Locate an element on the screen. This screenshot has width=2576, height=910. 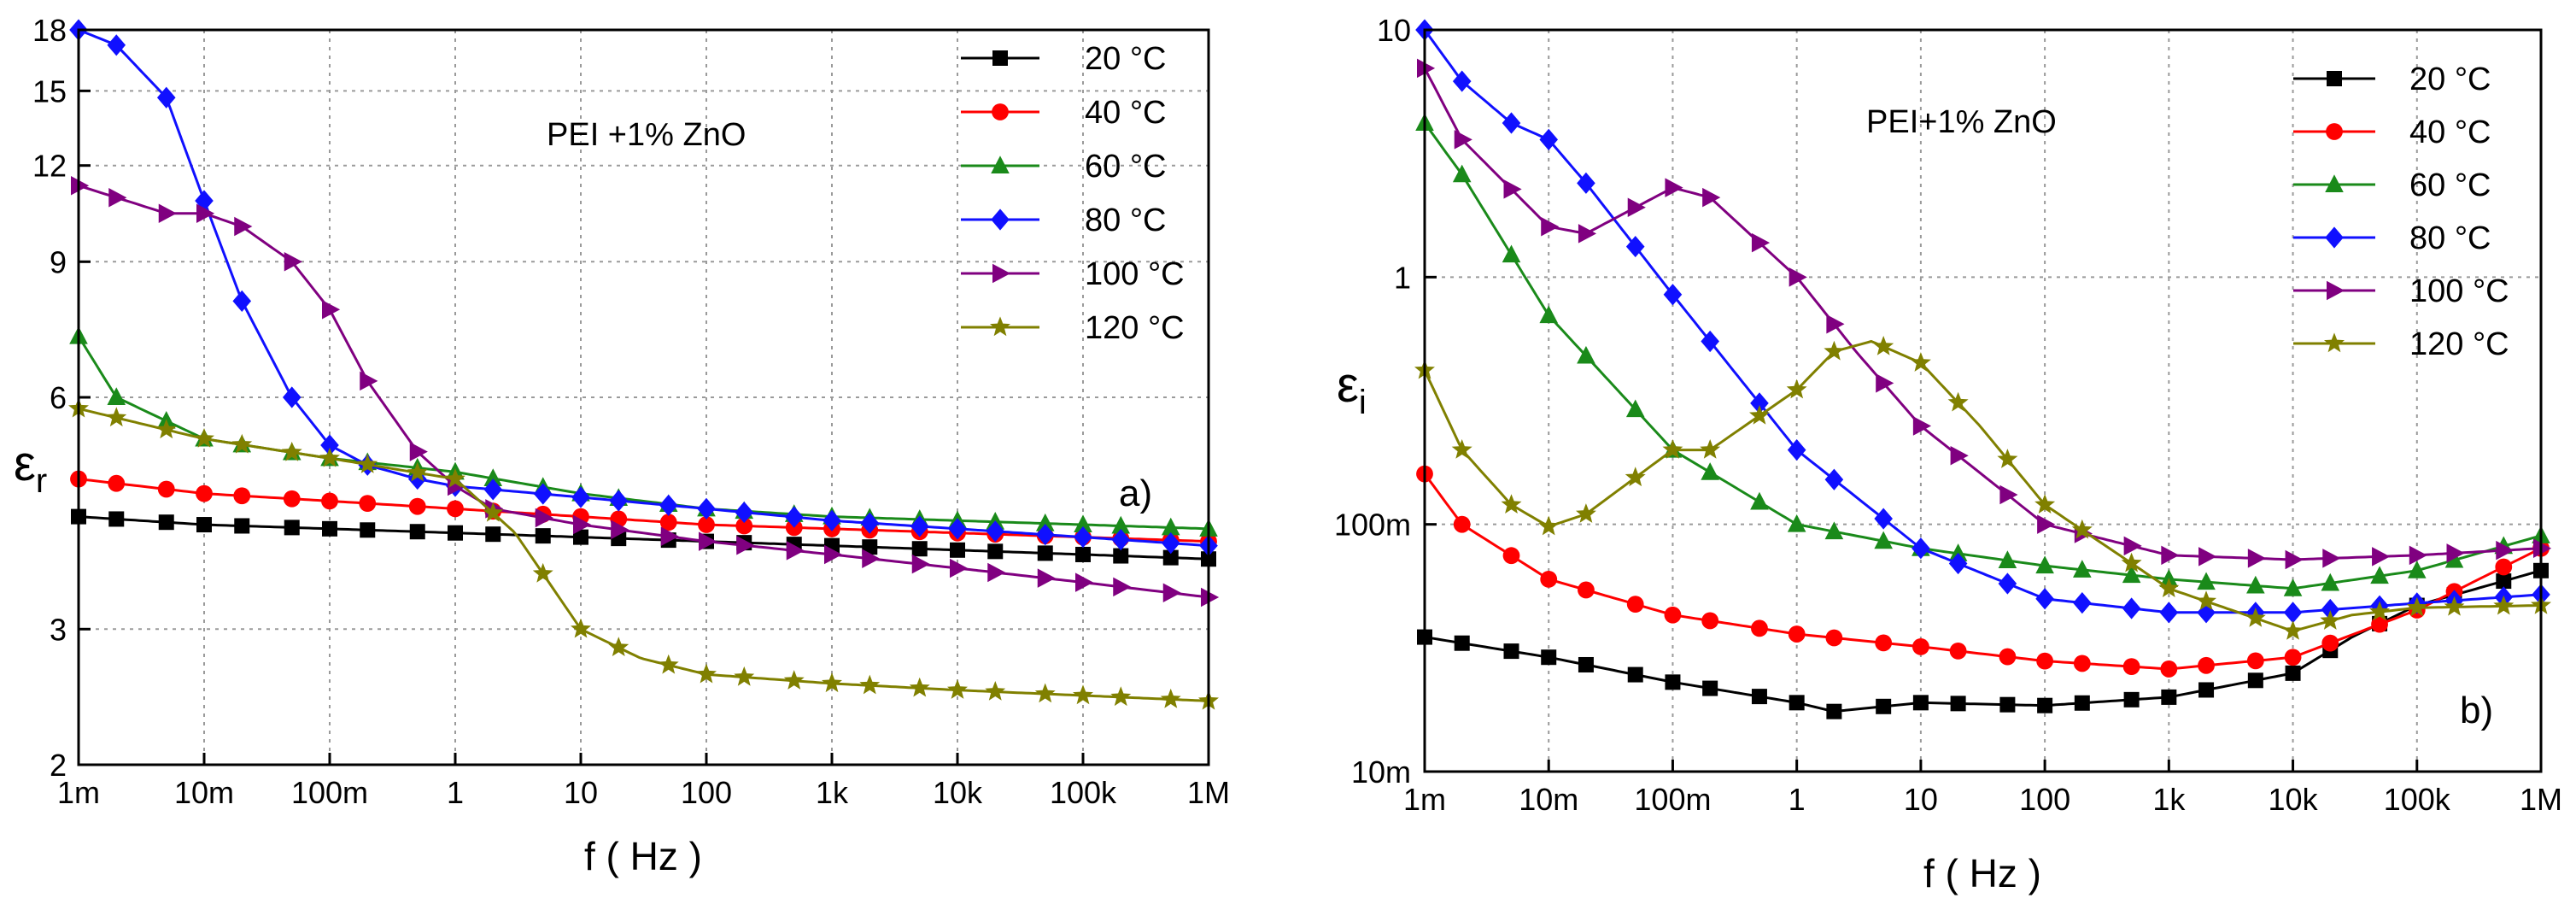
chart-a-y-tick-label: 9 is located at coordinates (58, 261).